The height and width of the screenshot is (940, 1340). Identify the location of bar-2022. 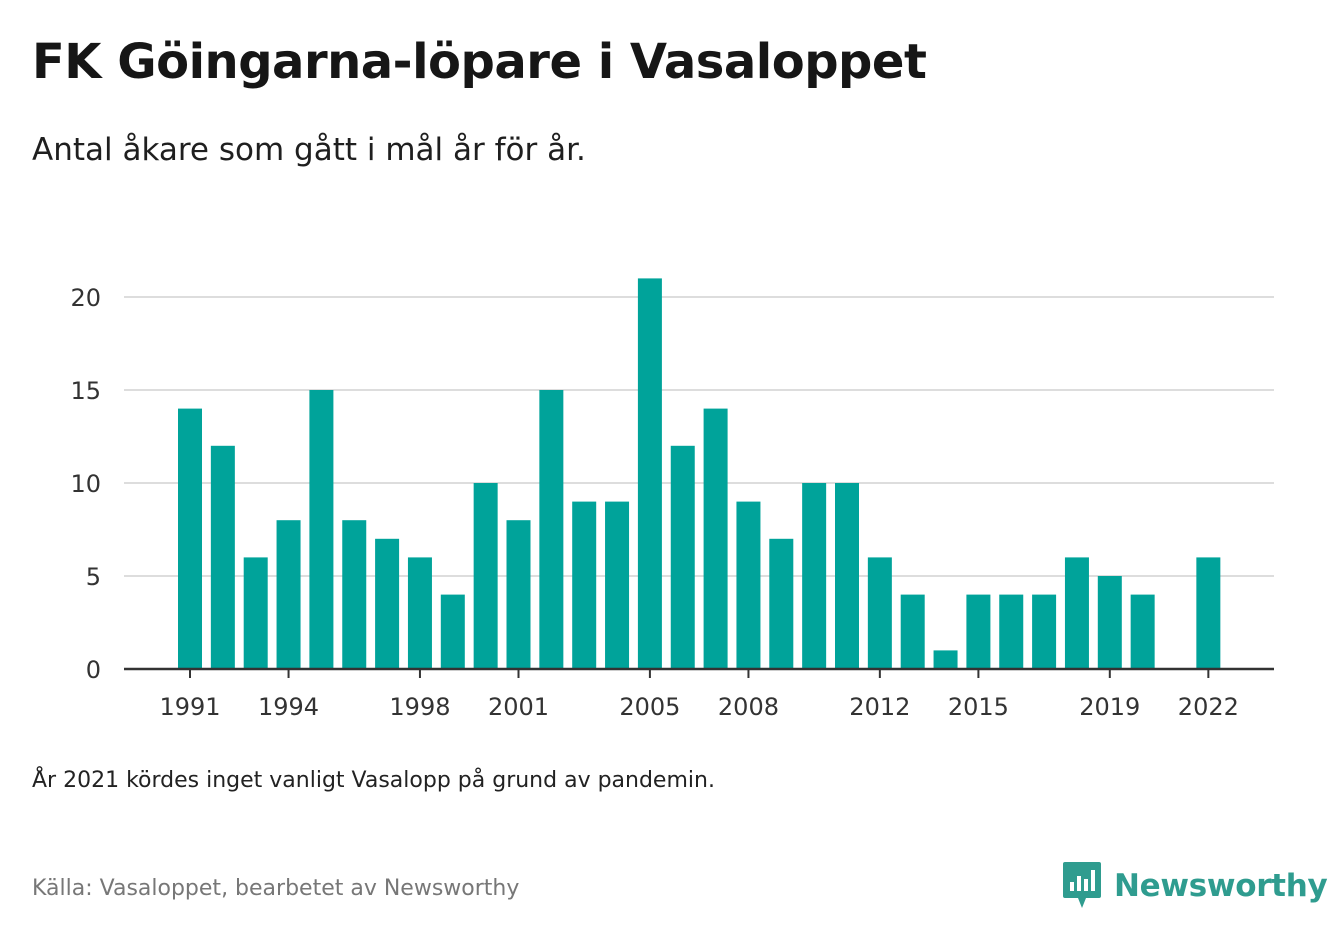
(1208, 613).